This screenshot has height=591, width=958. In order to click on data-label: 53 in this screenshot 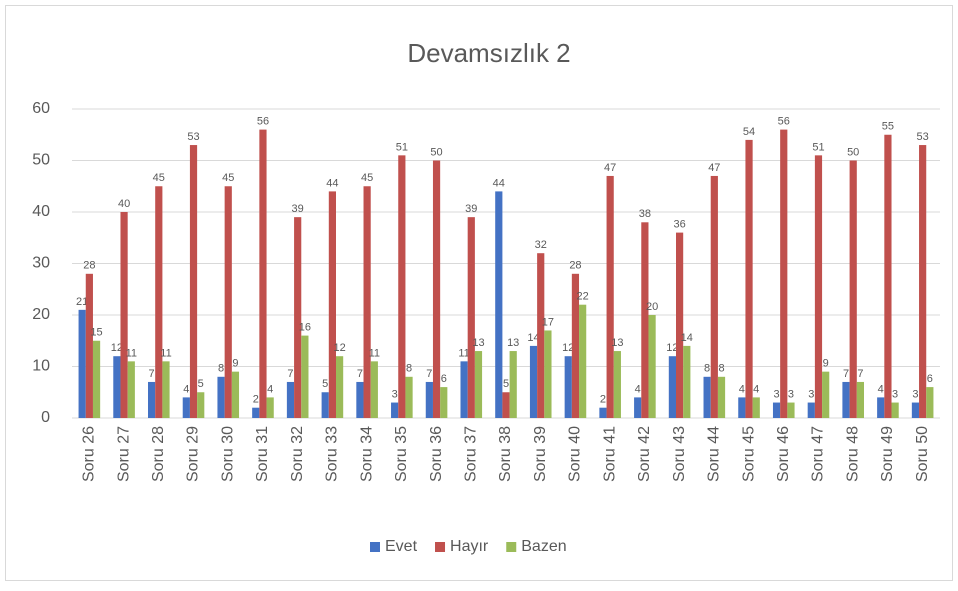, I will do `click(193, 137)`.